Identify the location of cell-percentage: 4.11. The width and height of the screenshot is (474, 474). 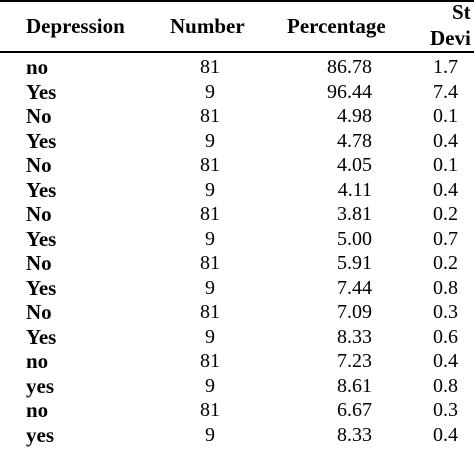
(354, 189).